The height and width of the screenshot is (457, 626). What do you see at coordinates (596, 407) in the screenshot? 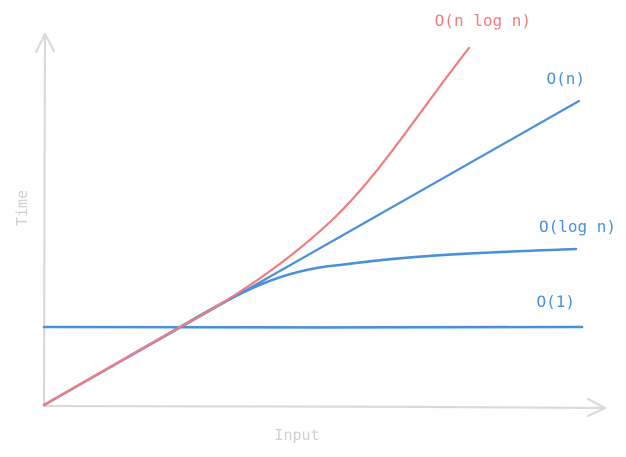
I see `x-axis-arrowhead` at bounding box center [596, 407].